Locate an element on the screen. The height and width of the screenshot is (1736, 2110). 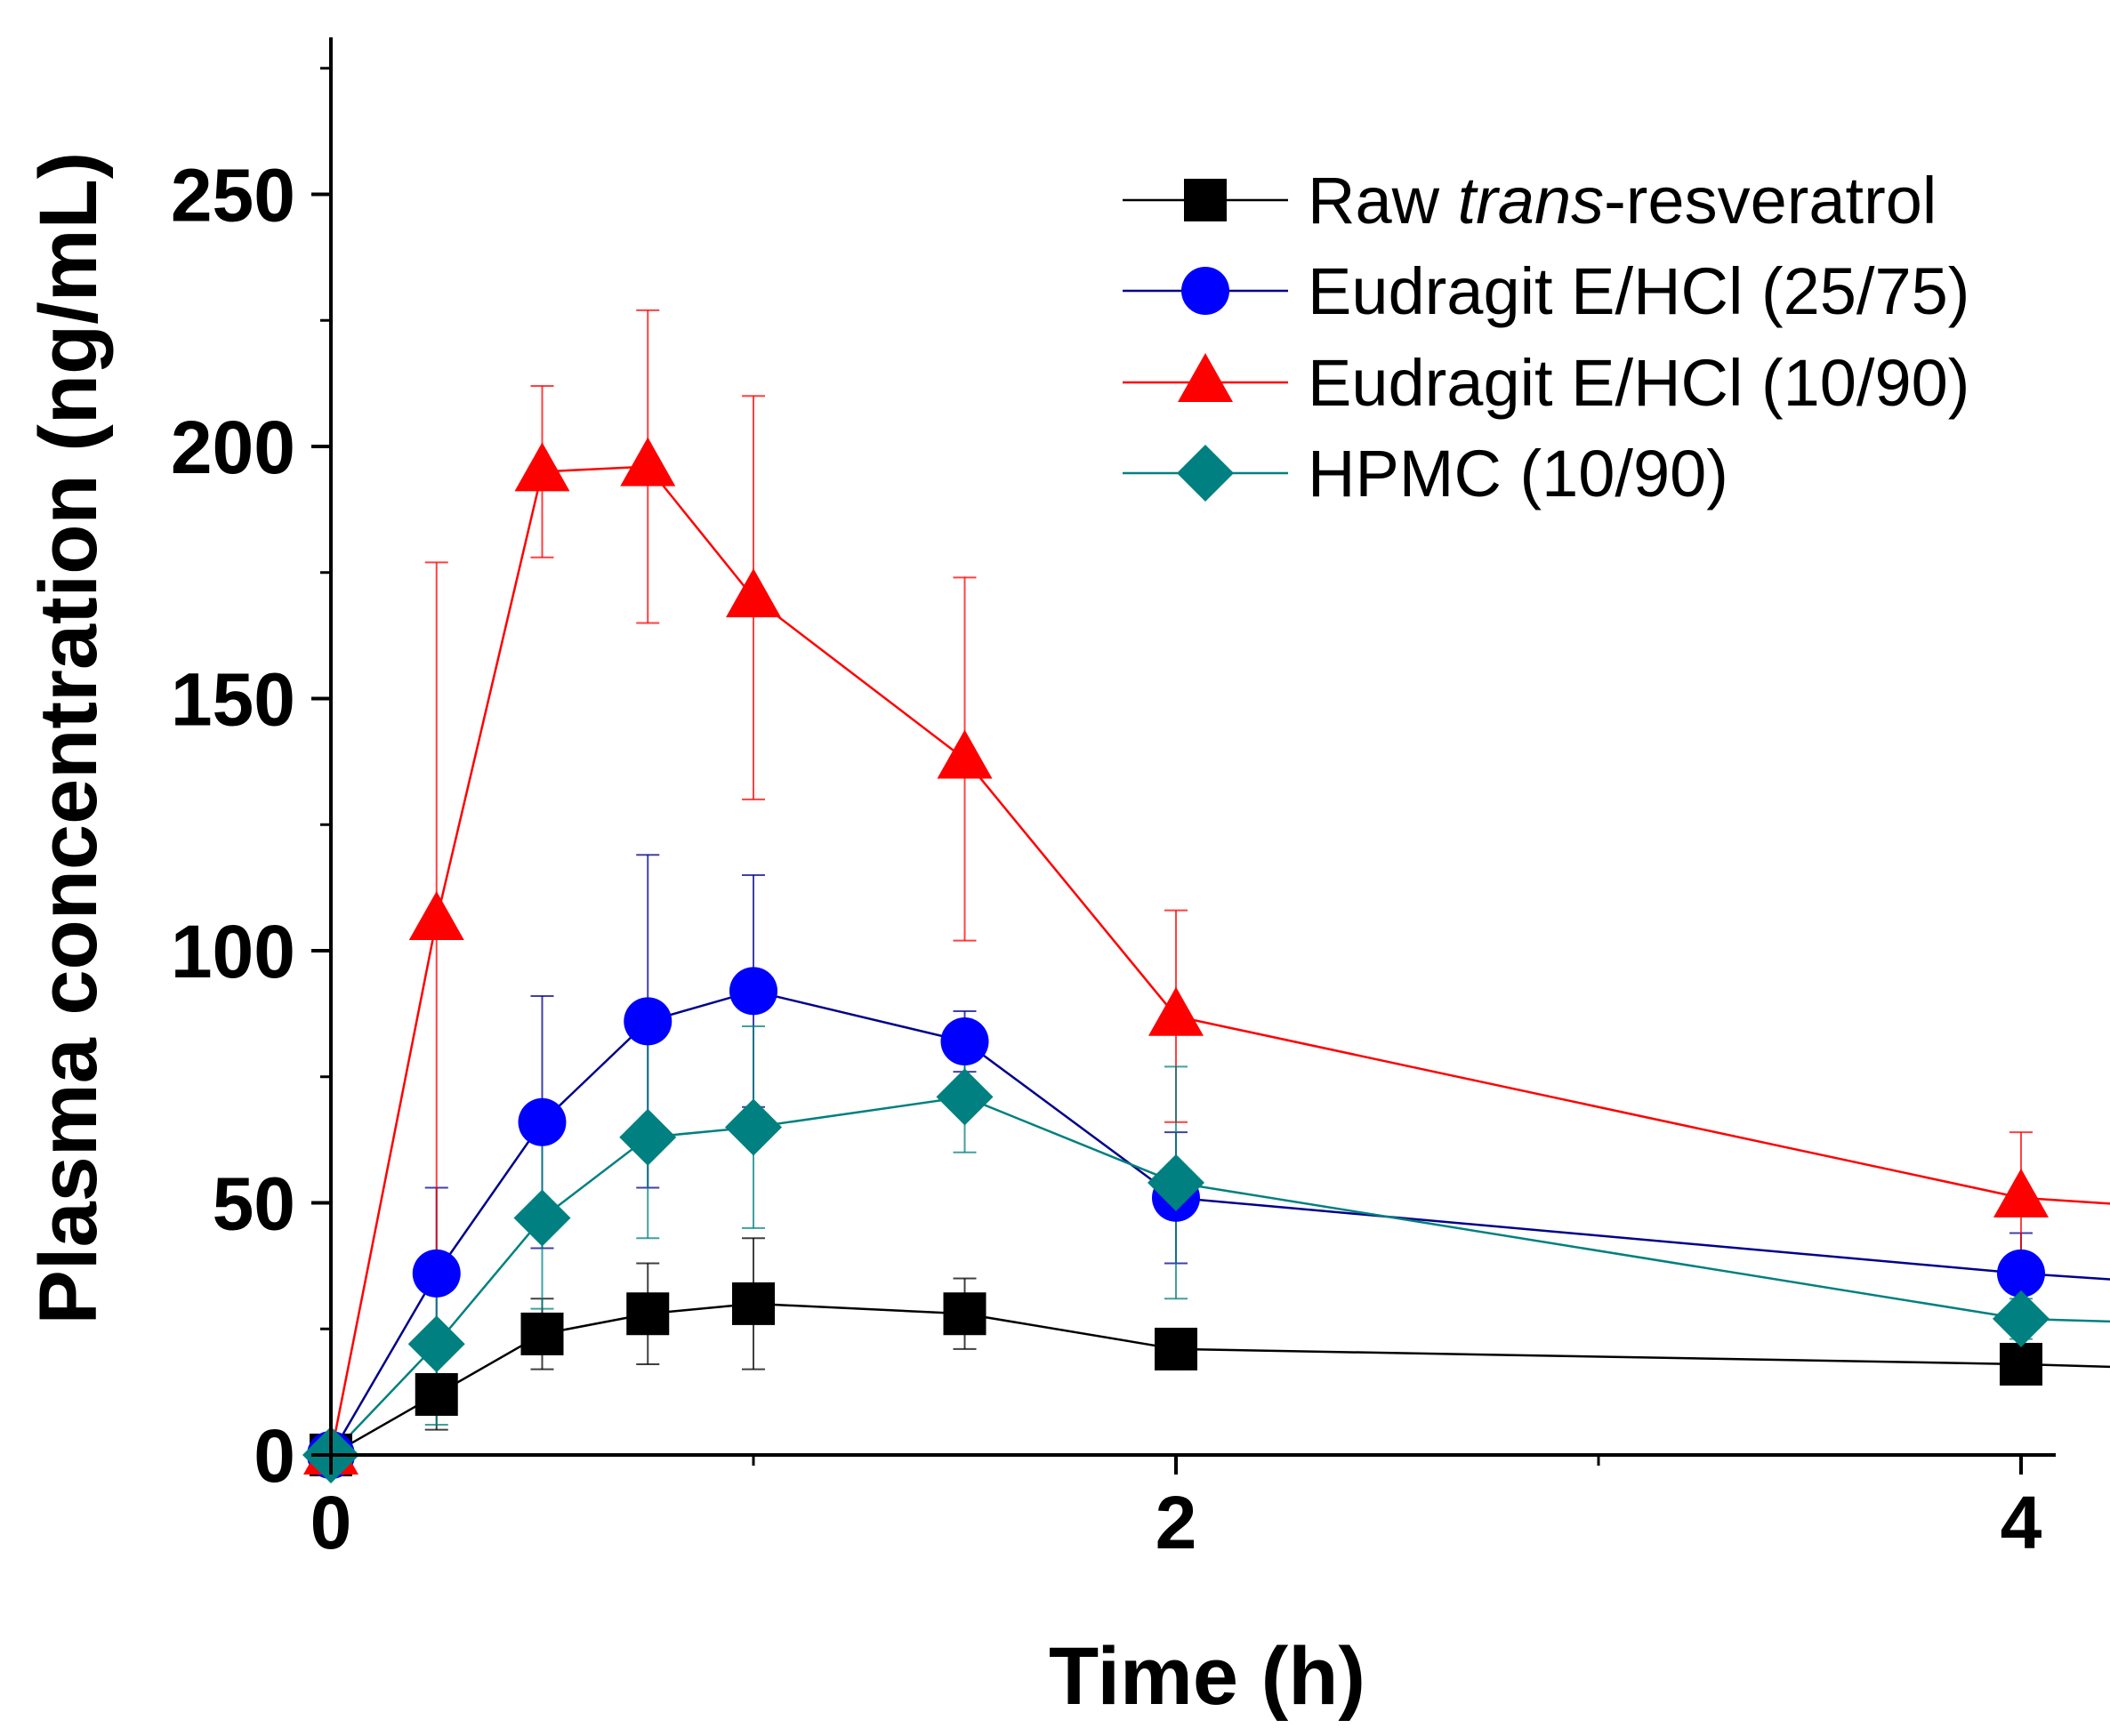
legend-item-eudragit-25-75: Eudragit E/HCl (25/75) is located at coordinates (1546, 291).